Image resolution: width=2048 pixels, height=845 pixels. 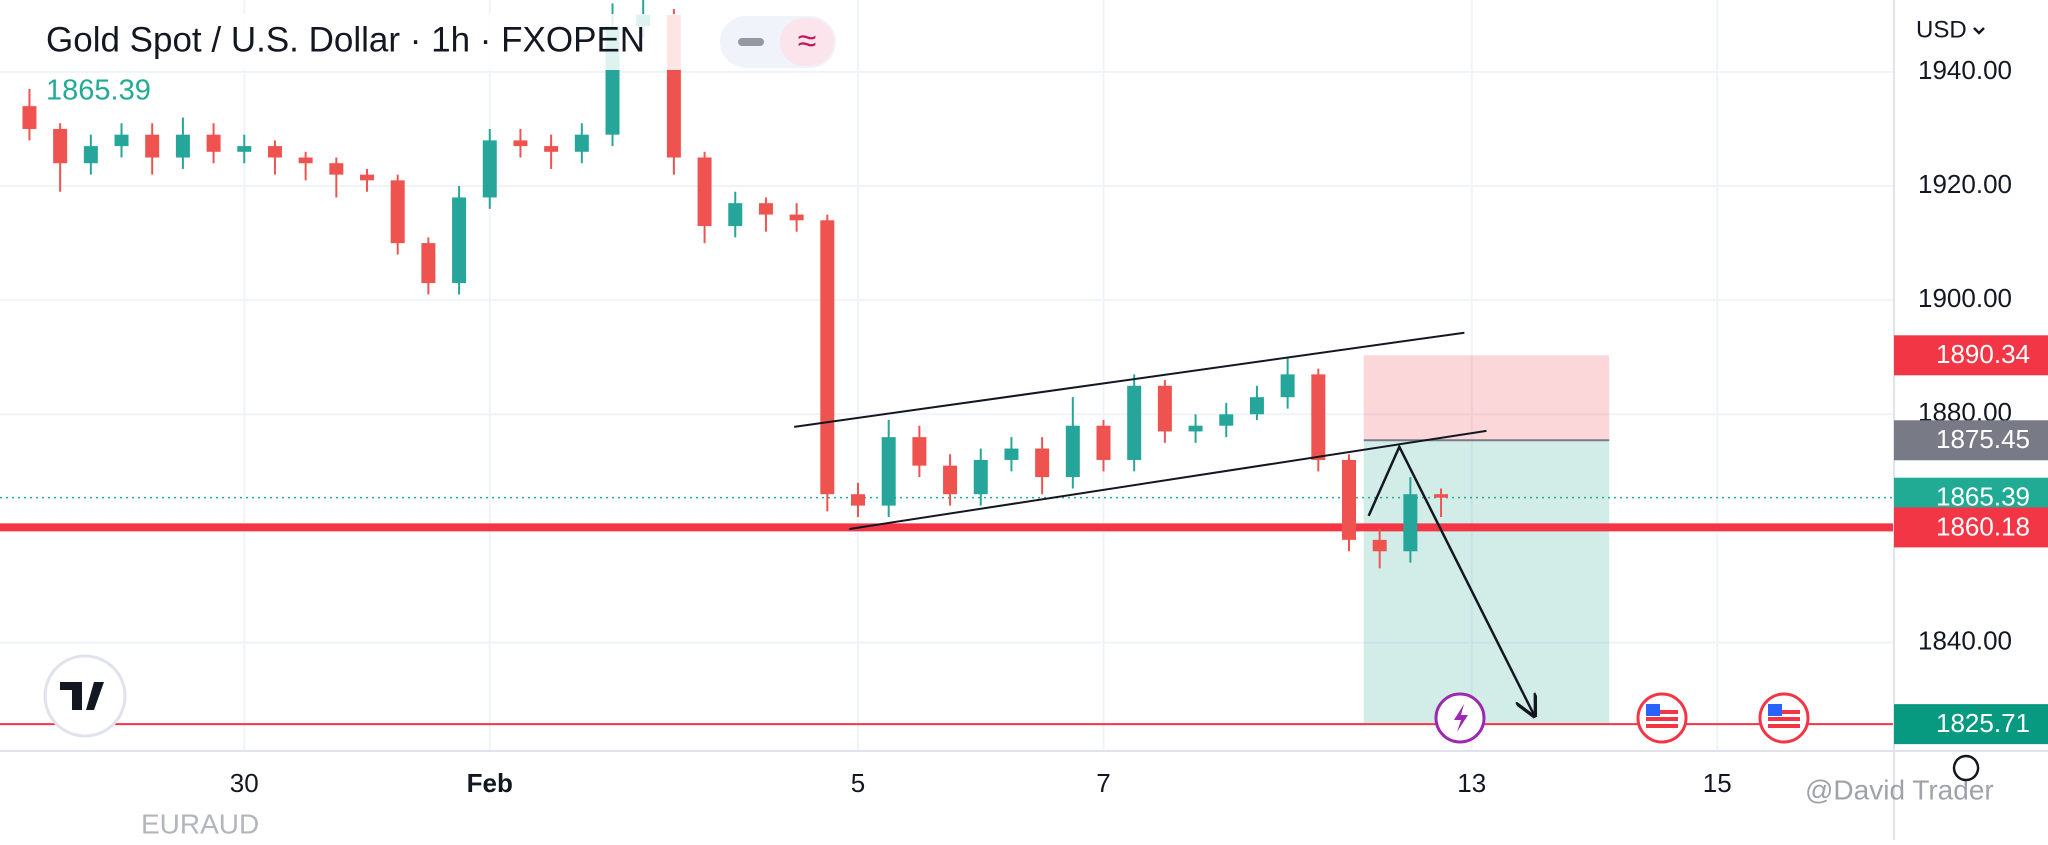 I want to click on toggle-icon, so click(x=751, y=42).